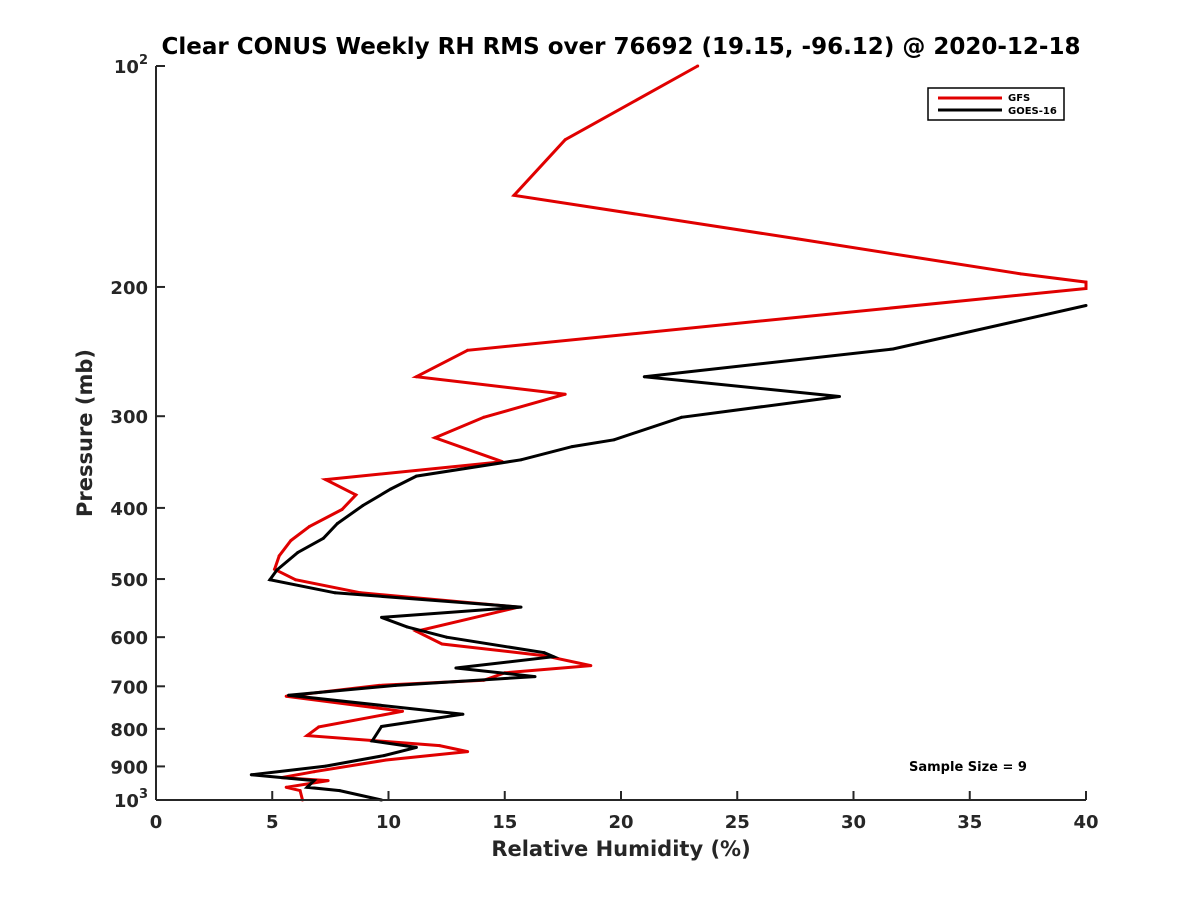 The height and width of the screenshot is (900, 1200). I want to click on y-tick-label: 300, so click(129, 417).